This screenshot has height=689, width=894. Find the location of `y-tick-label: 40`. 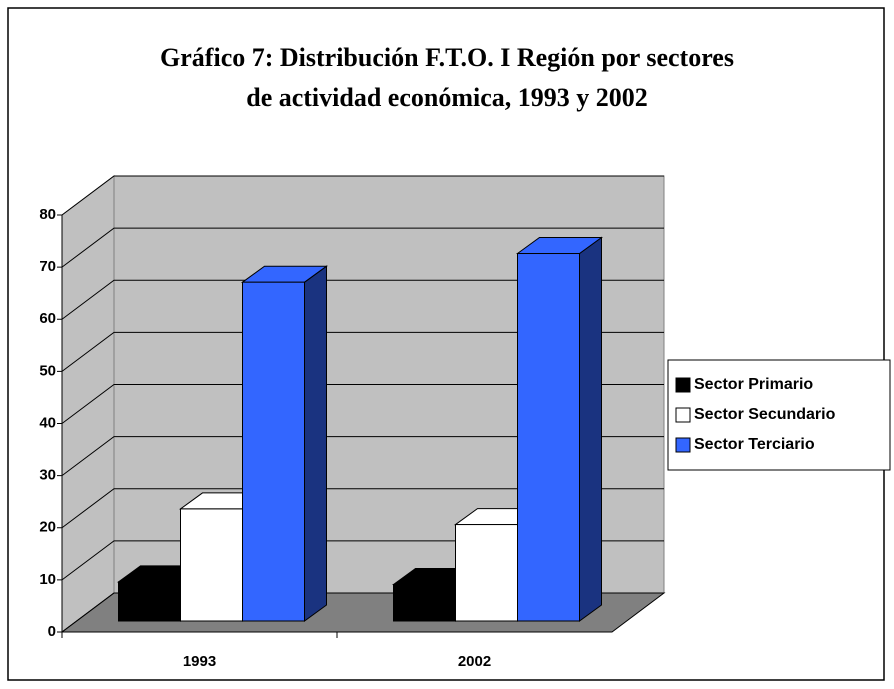

y-tick-label: 40 is located at coordinates (47, 422).